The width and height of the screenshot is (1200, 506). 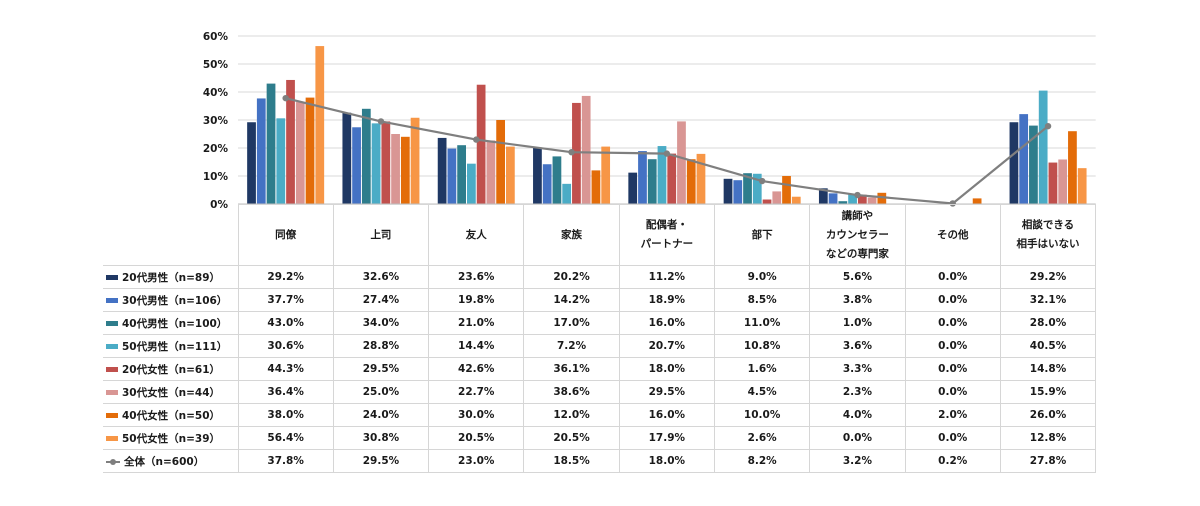 What do you see at coordinates (476, 415) in the screenshot?
I see `value-cell: 30.0%` at bounding box center [476, 415].